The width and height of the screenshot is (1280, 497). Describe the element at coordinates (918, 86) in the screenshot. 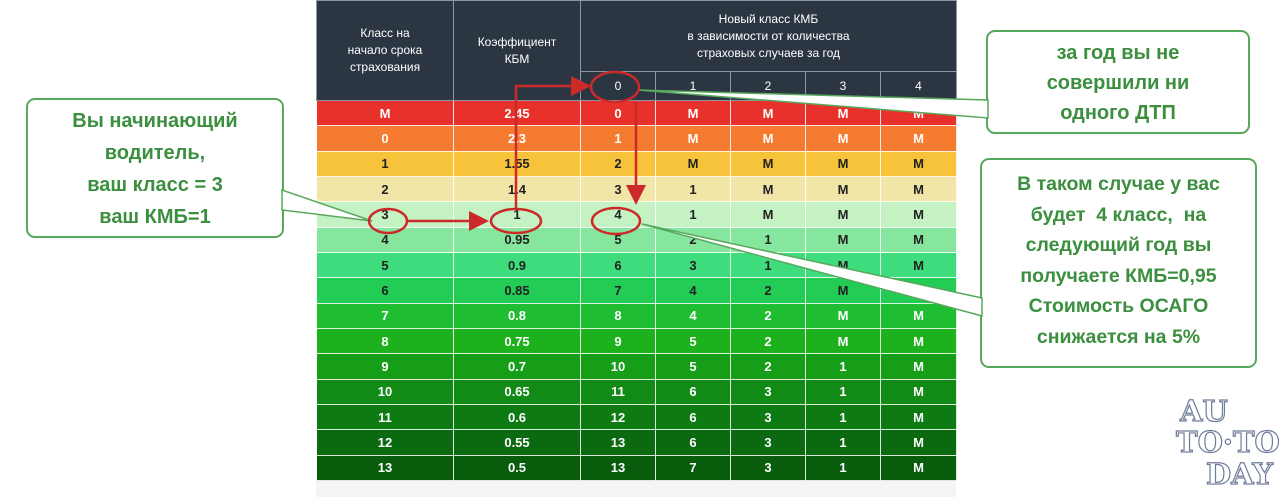

I see `header-claims-4: 4` at that location.